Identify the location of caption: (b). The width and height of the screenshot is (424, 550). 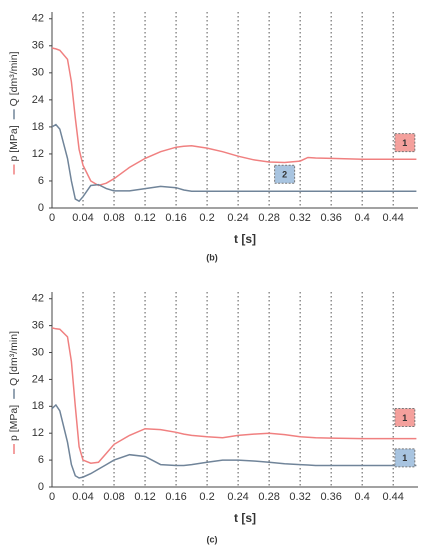
(212, 257).